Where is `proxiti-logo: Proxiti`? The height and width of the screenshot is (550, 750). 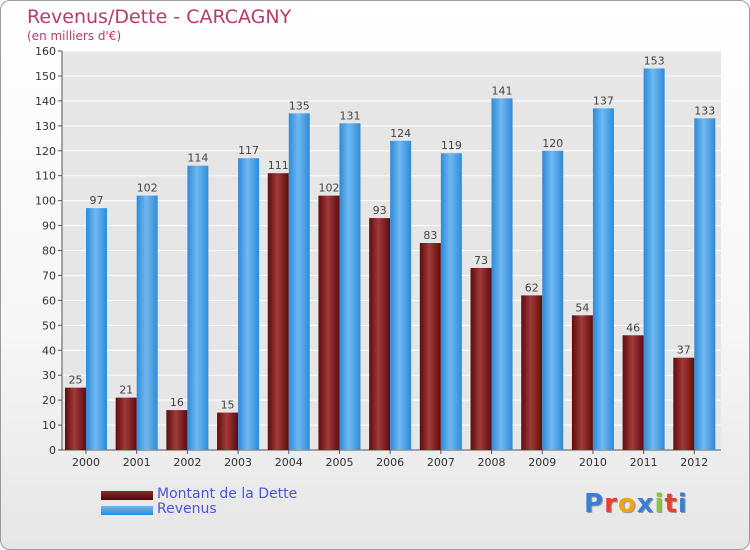 proxiti-logo: Proxiti is located at coordinates (636, 504).